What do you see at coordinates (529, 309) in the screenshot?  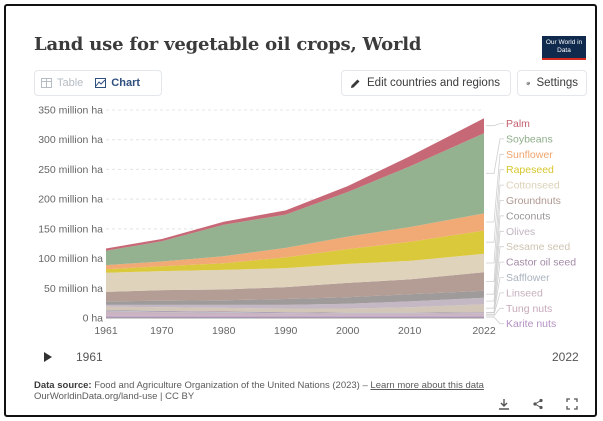 I see `legend-label-tung-nuts: Tung nuts` at bounding box center [529, 309].